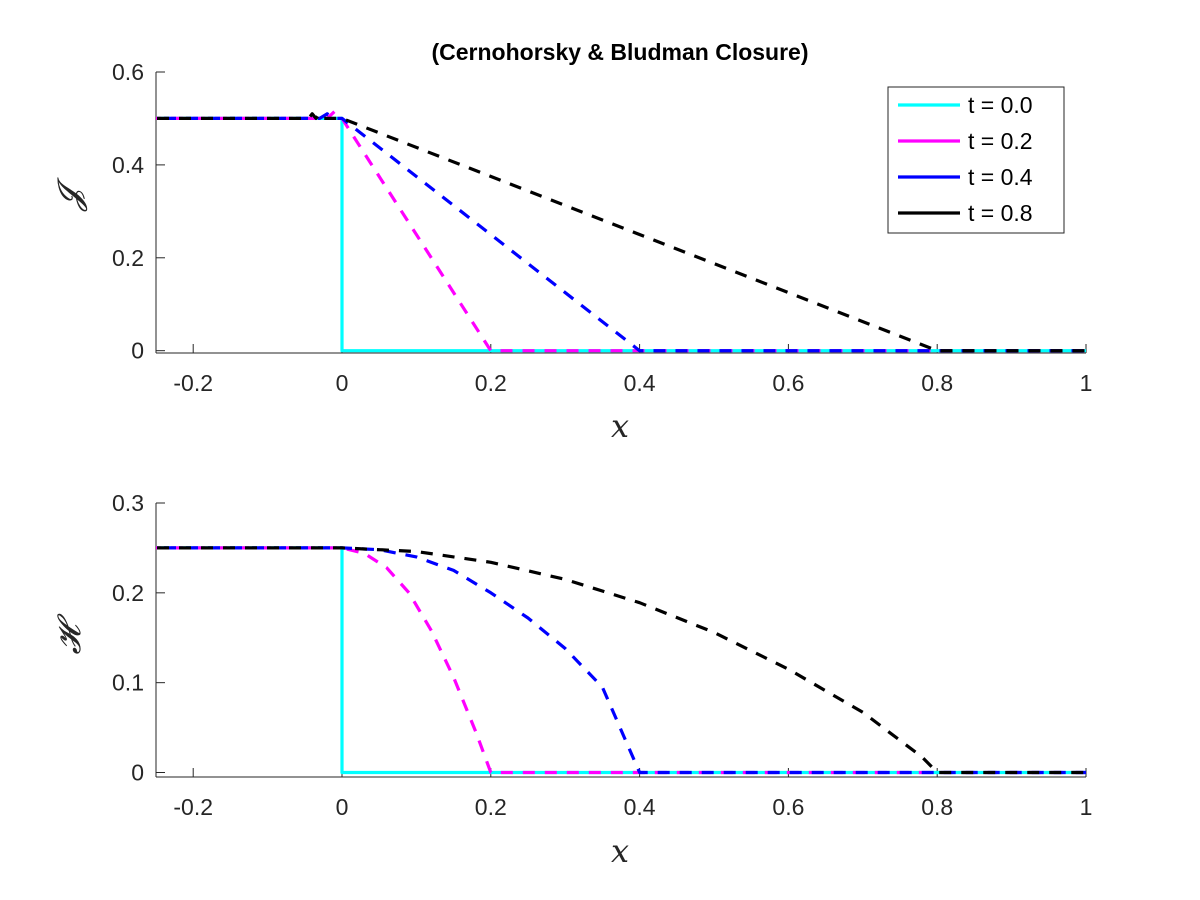  Describe the element at coordinates (491, 807) in the screenshot. I see `bottom-x-tick-label: 0.2` at that location.